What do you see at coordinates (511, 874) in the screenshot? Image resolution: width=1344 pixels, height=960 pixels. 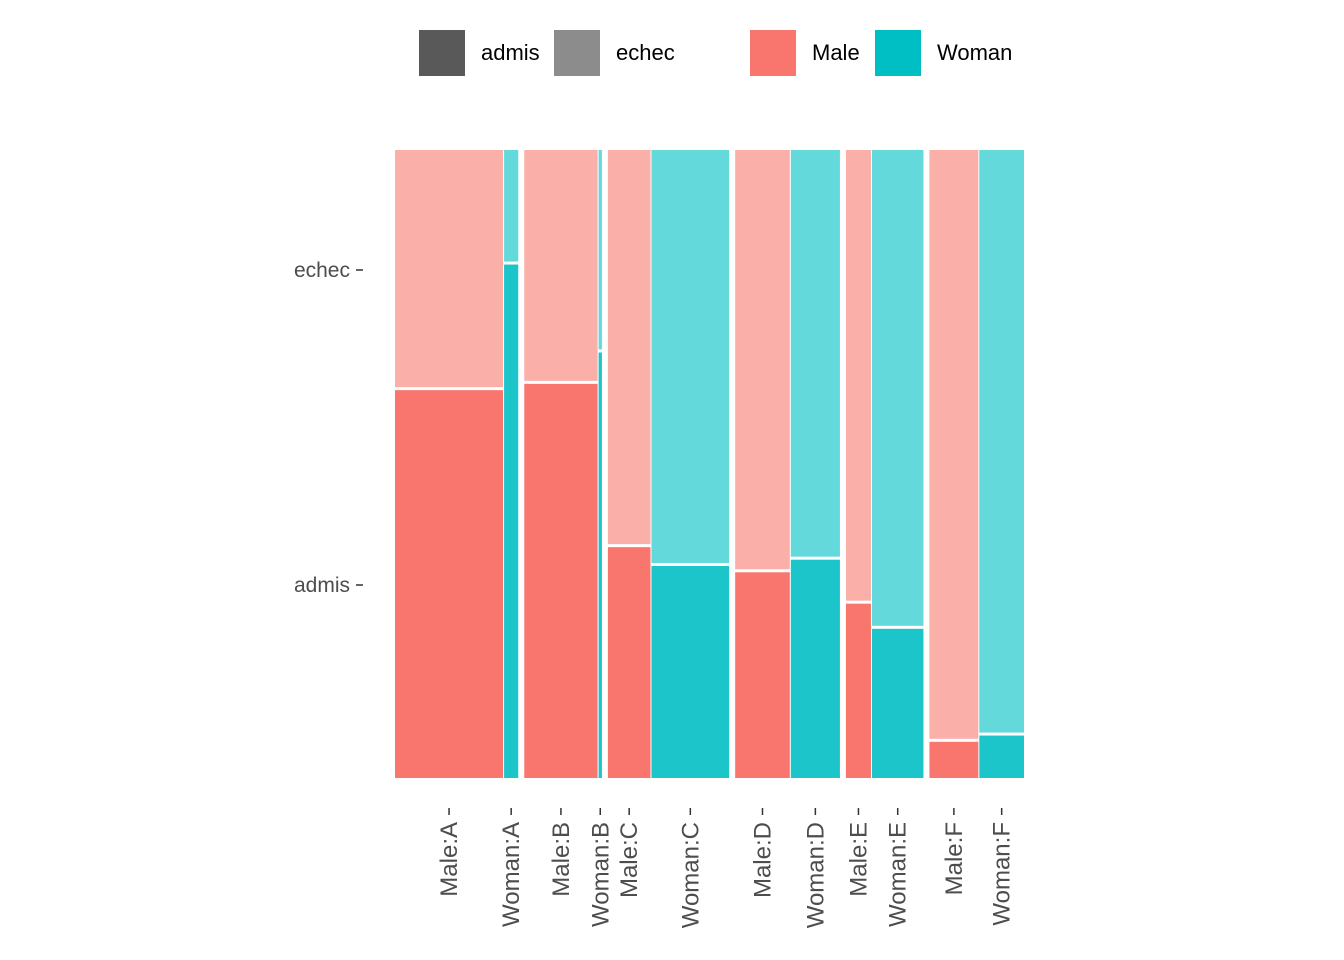 I see `x-tick-label-woman-a: Woman:A` at bounding box center [511, 874].